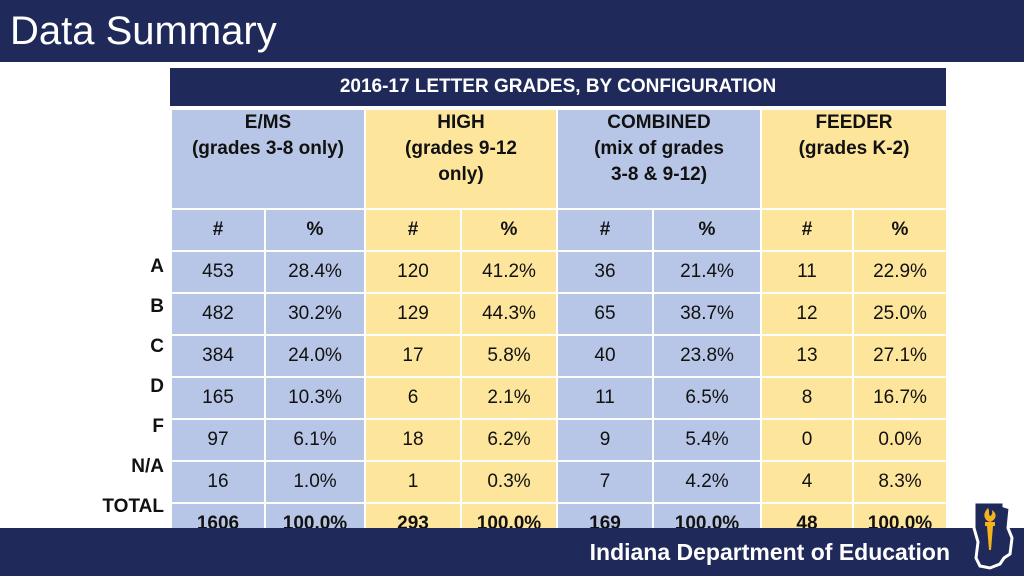 The width and height of the screenshot is (1024, 576). What do you see at coordinates (900, 314) in the screenshot?
I see `percent-cell: 25.0%` at bounding box center [900, 314].